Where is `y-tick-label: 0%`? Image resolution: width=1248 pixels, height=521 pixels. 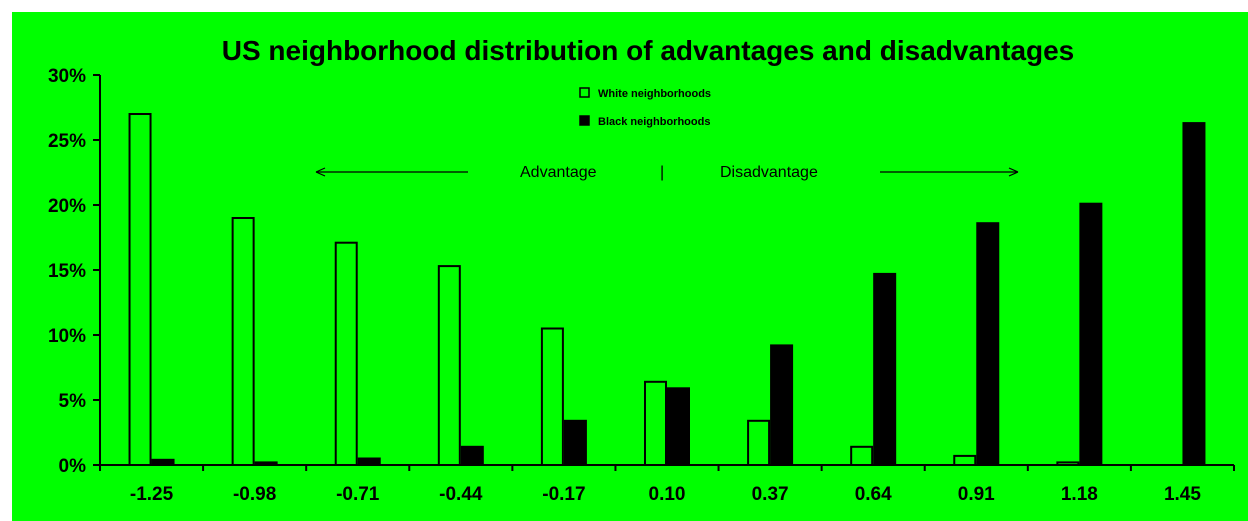
y-tick-label: 0% is located at coordinates (73, 466).